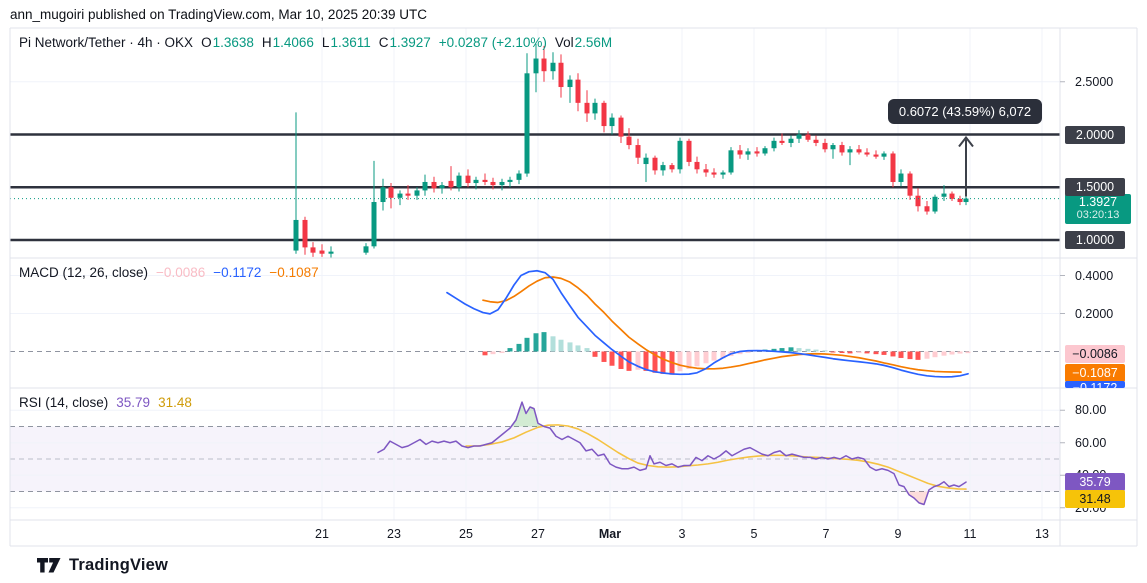 Image resolution: width=1147 pixels, height=583 pixels. What do you see at coordinates (1095, 354) in the screenshot?
I see `macd-histogram-badge: −0.0086` at bounding box center [1095, 354].